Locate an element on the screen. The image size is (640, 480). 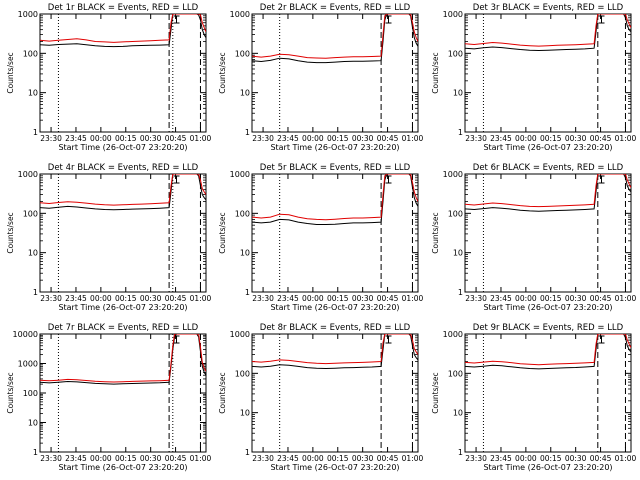
chart-title: Det 9r BLACK = Events, RED = LLD is located at coordinates (548, 328).